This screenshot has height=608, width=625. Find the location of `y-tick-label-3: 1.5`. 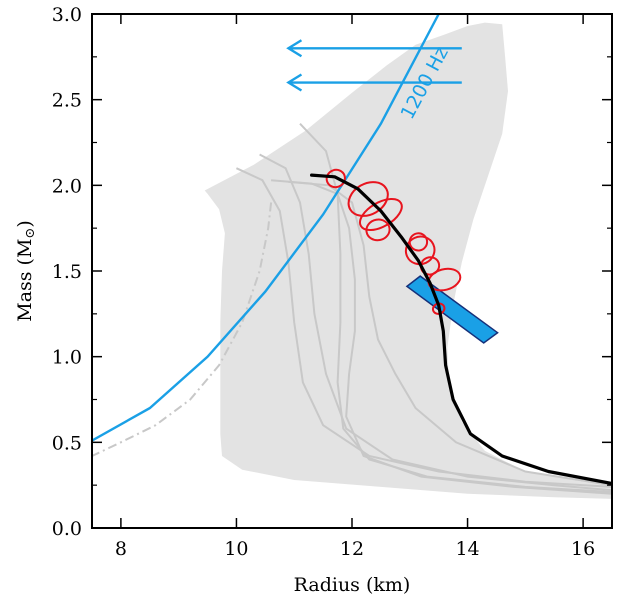

y-tick-label-3: 1.5 is located at coordinates (67, 272).